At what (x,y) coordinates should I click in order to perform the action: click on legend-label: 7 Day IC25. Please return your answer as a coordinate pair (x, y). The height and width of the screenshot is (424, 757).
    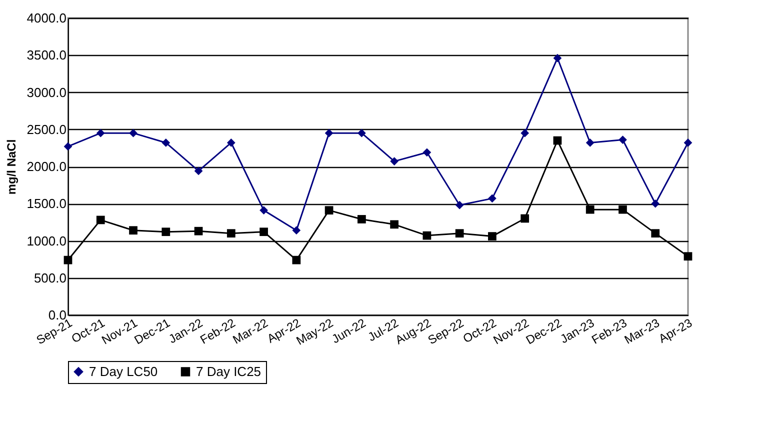
    Looking at the image, I should click on (229, 371).